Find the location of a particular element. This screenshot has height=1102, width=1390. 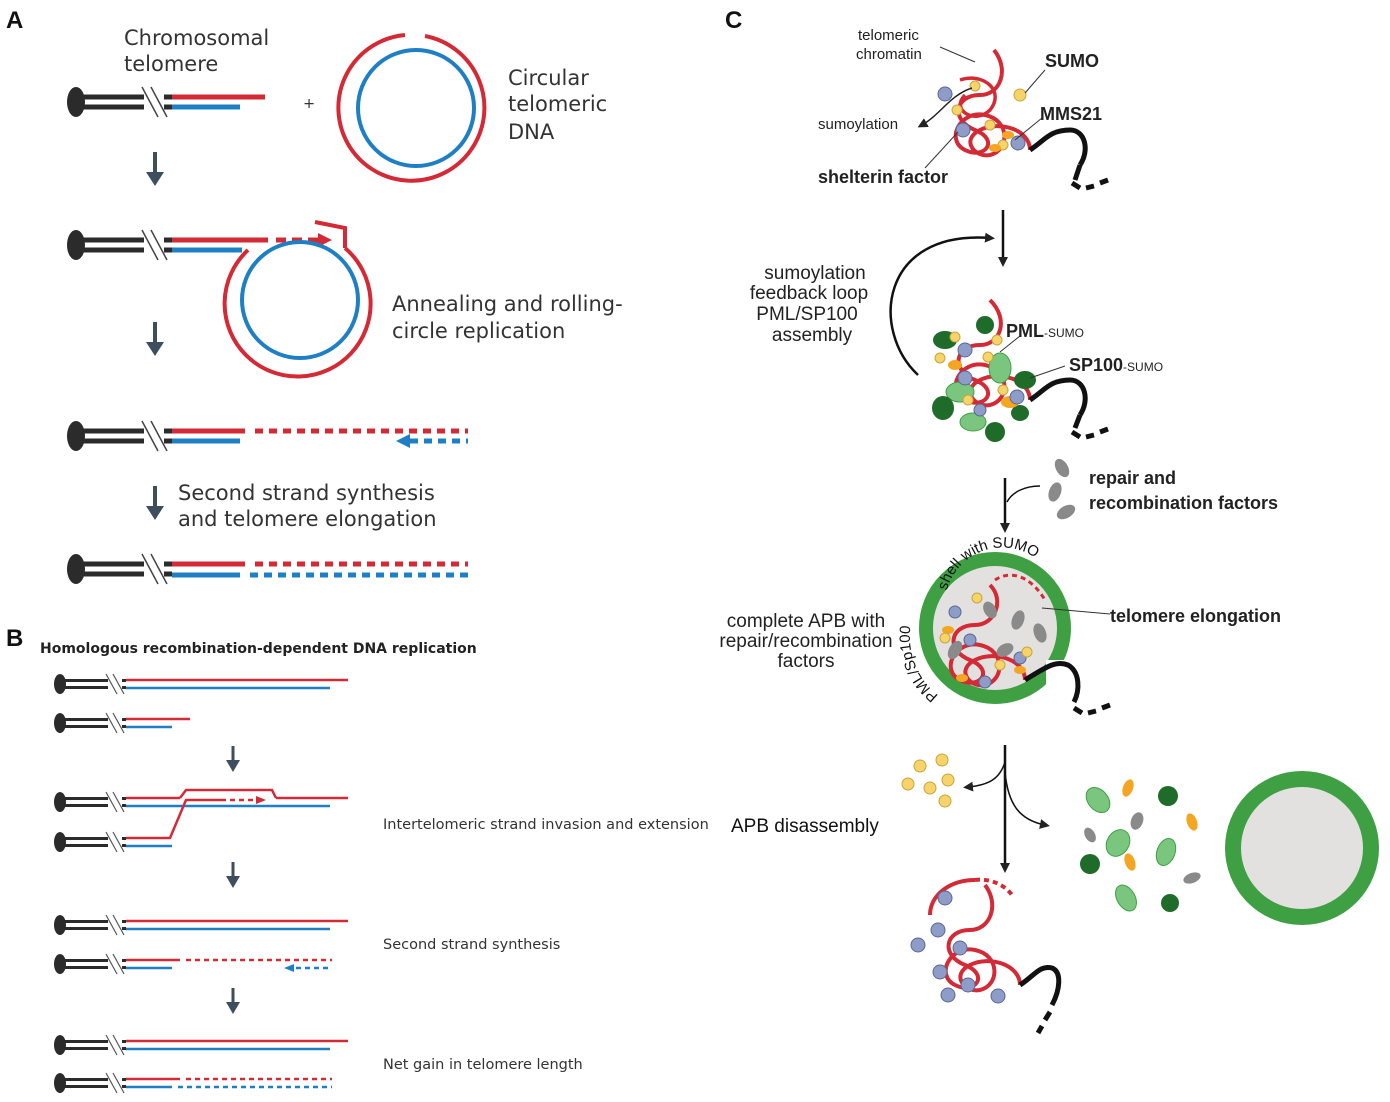

pml-sumo-label: PML-SUMO is located at coordinates (1045, 331).